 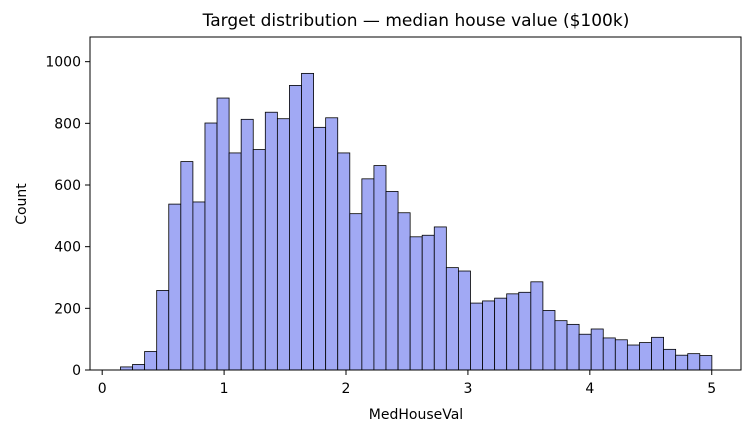 I want to click on x-tick-label: 0, so click(x=102, y=389).